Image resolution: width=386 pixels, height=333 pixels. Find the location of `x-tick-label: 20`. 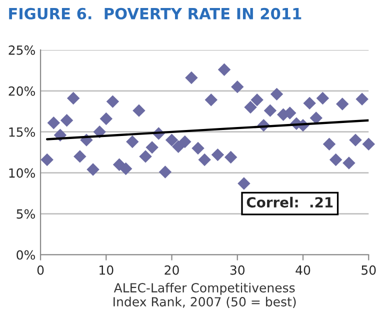

x-tick-label: 20 is located at coordinates (171, 270).